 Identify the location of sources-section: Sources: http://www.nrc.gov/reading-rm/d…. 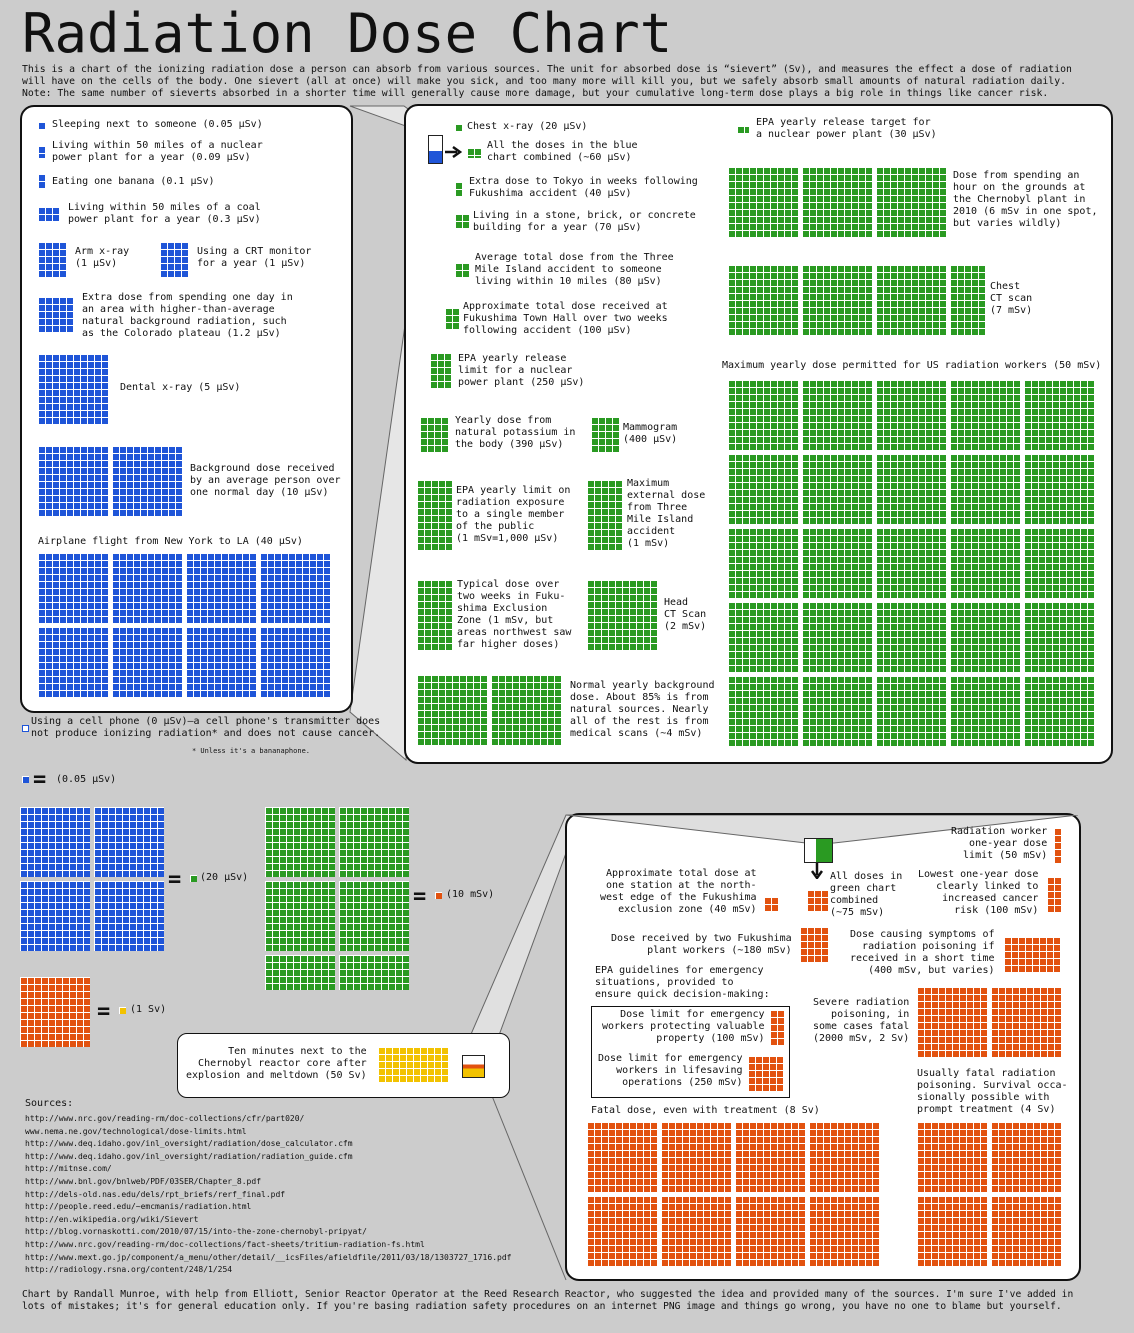
(268, 1187).